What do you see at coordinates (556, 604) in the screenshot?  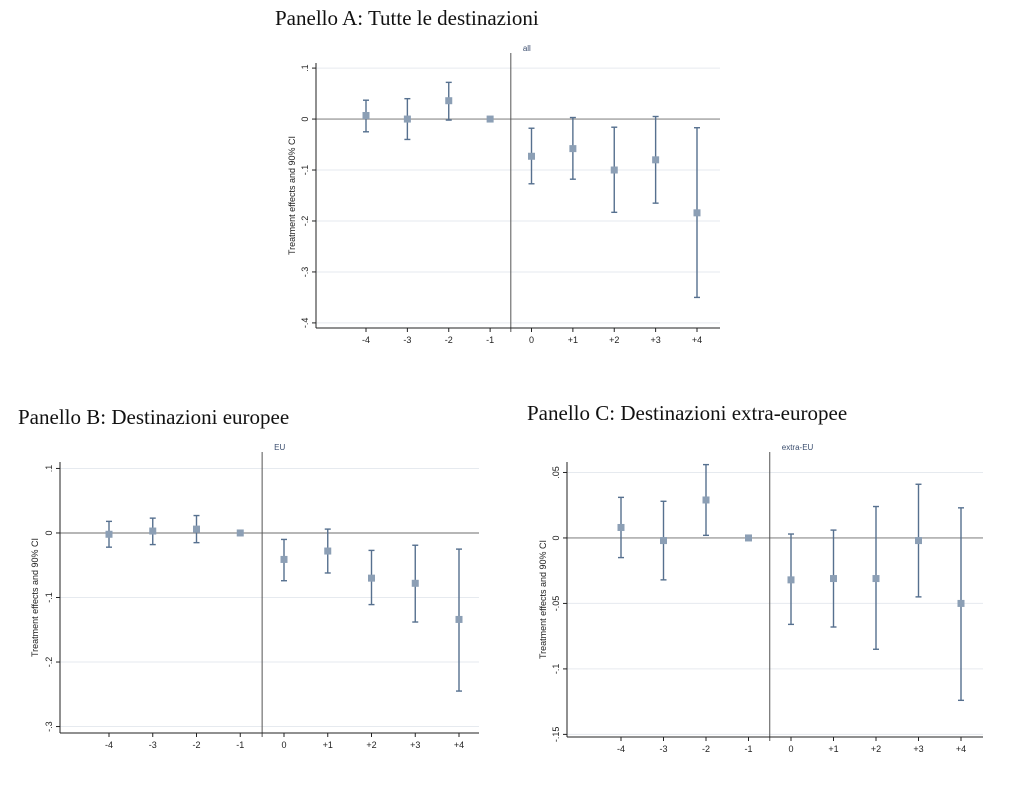 I see `y-tick-label: -.05` at bounding box center [556, 604].